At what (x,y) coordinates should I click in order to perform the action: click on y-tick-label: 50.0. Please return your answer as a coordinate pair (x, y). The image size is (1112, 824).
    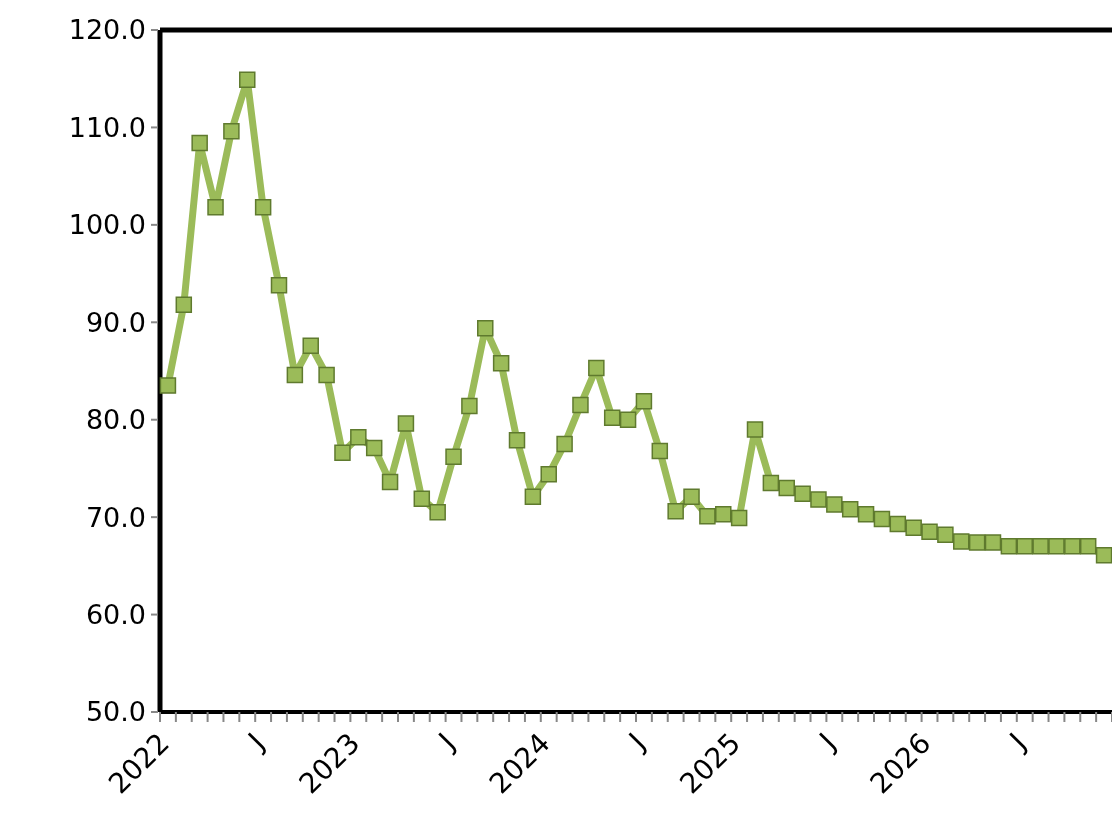
    Looking at the image, I should click on (115, 712).